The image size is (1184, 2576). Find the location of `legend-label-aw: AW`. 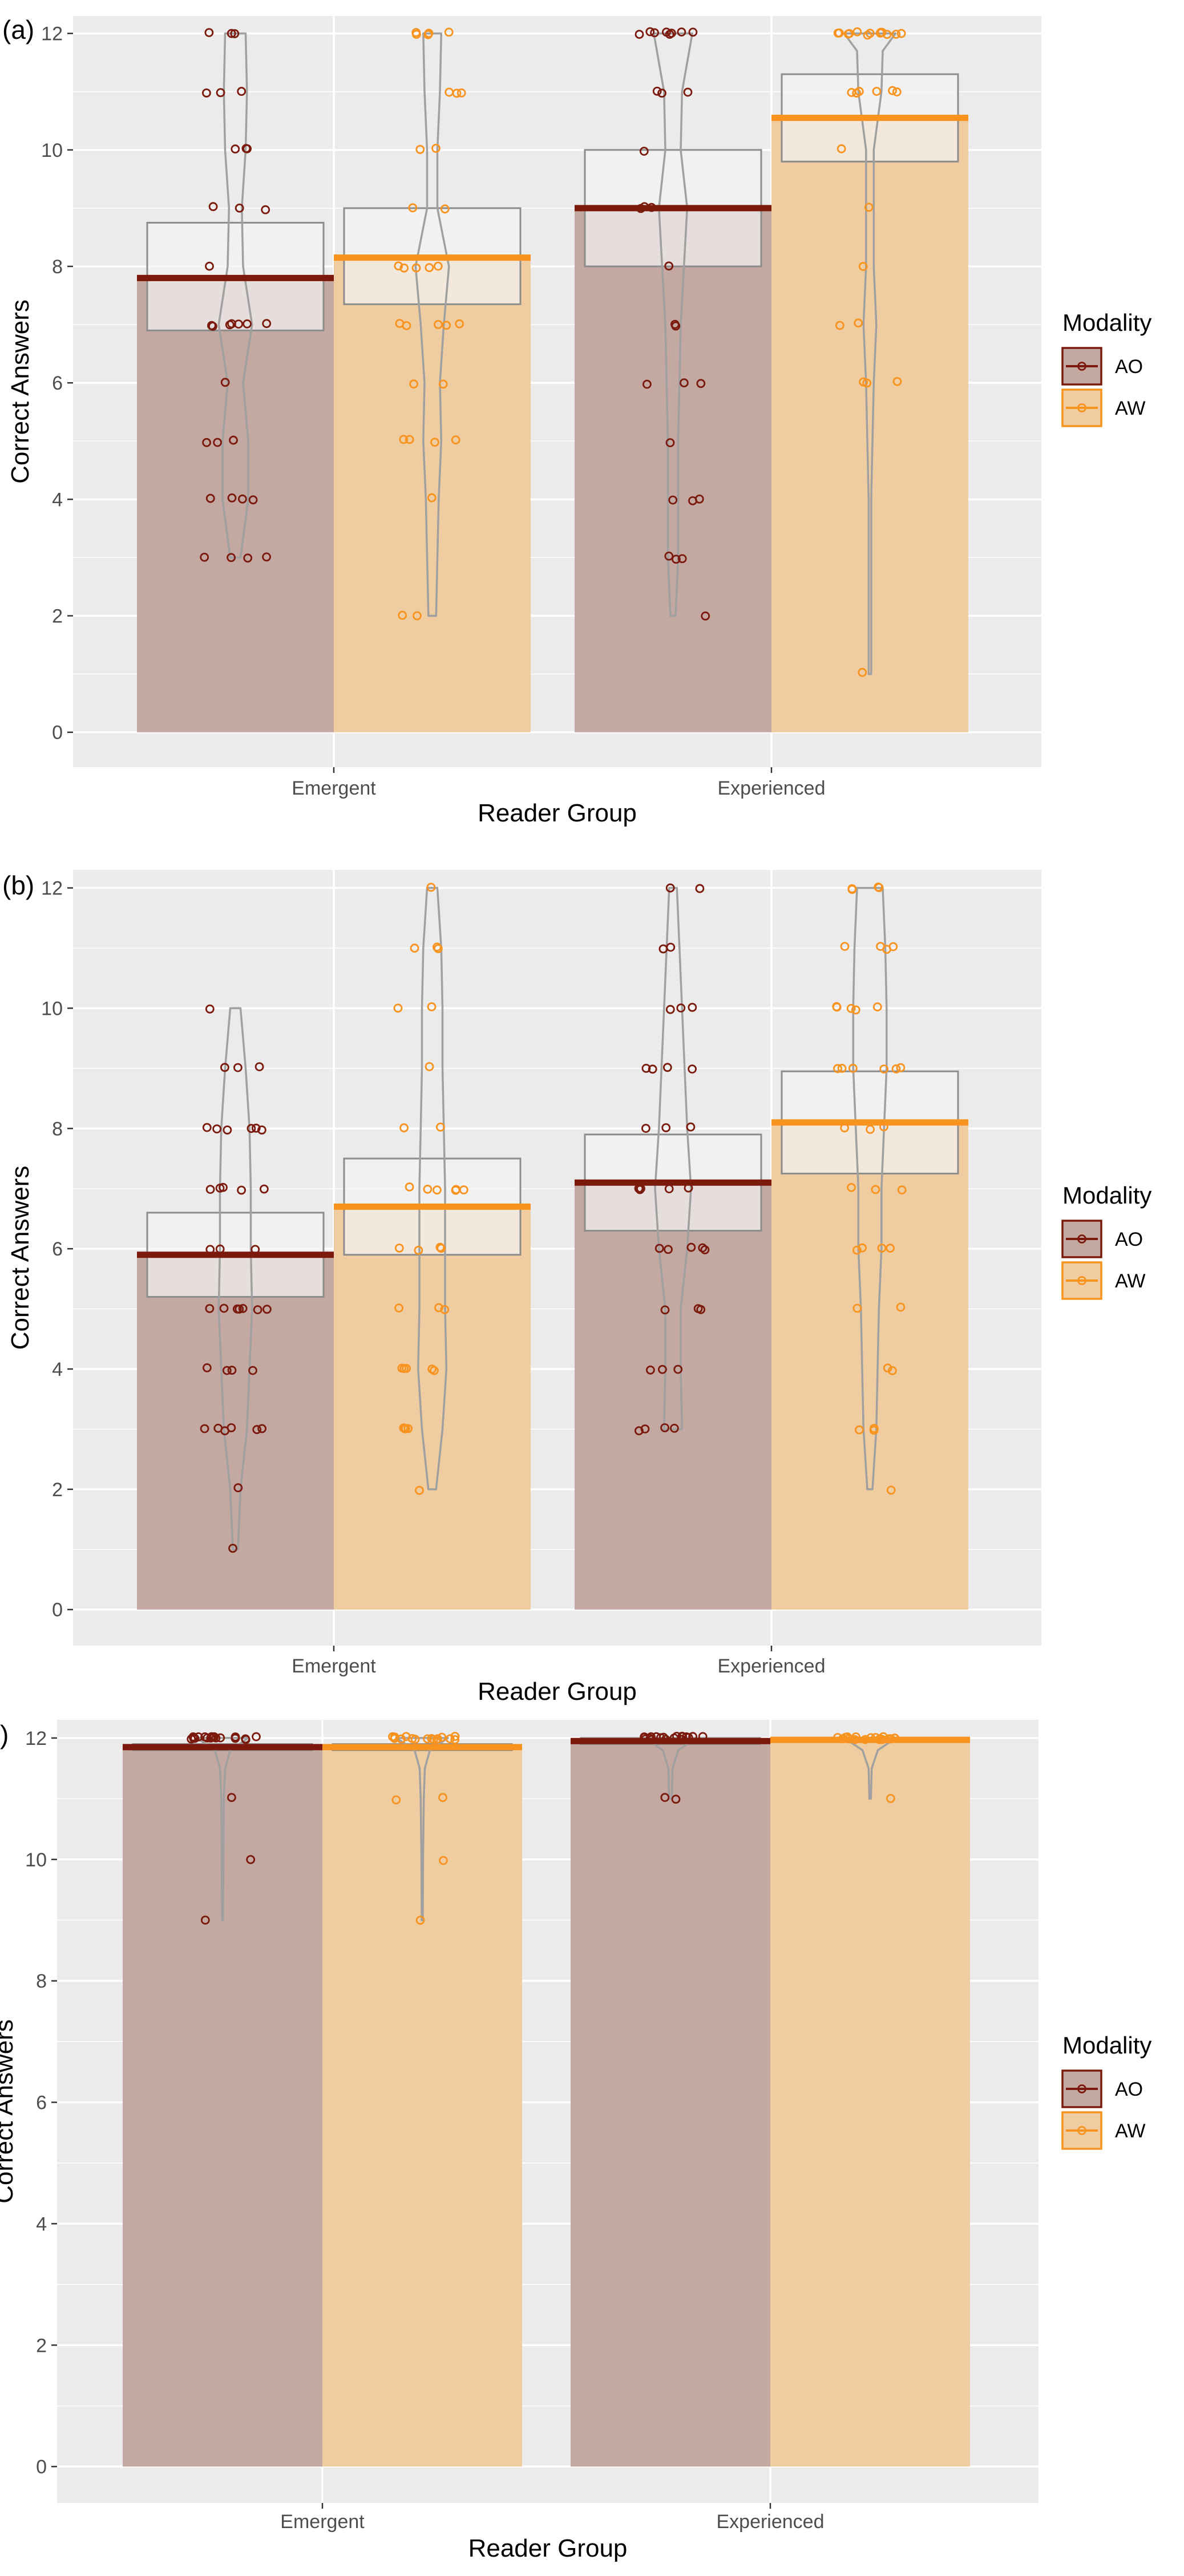

legend-label-aw: AW is located at coordinates (1130, 408).